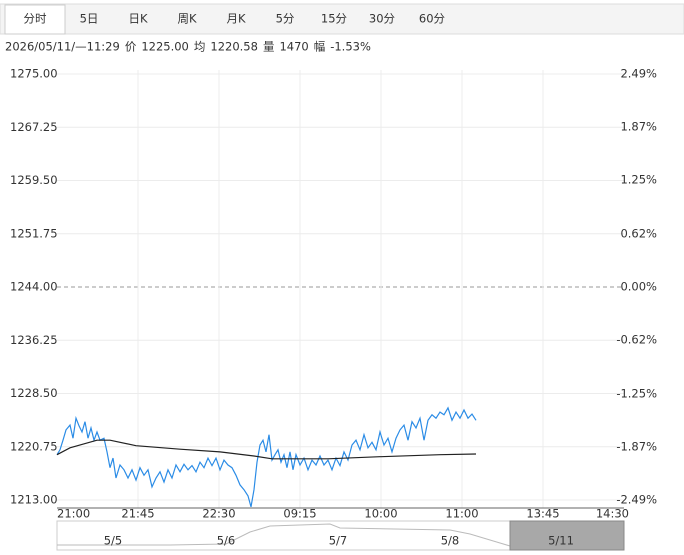  What do you see at coordinates (461, 514) in the screenshot?
I see `x-tick-label: 11:00` at bounding box center [461, 514].